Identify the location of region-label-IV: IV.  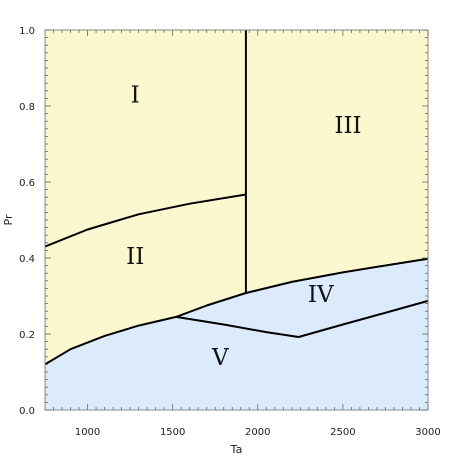
(321, 295).